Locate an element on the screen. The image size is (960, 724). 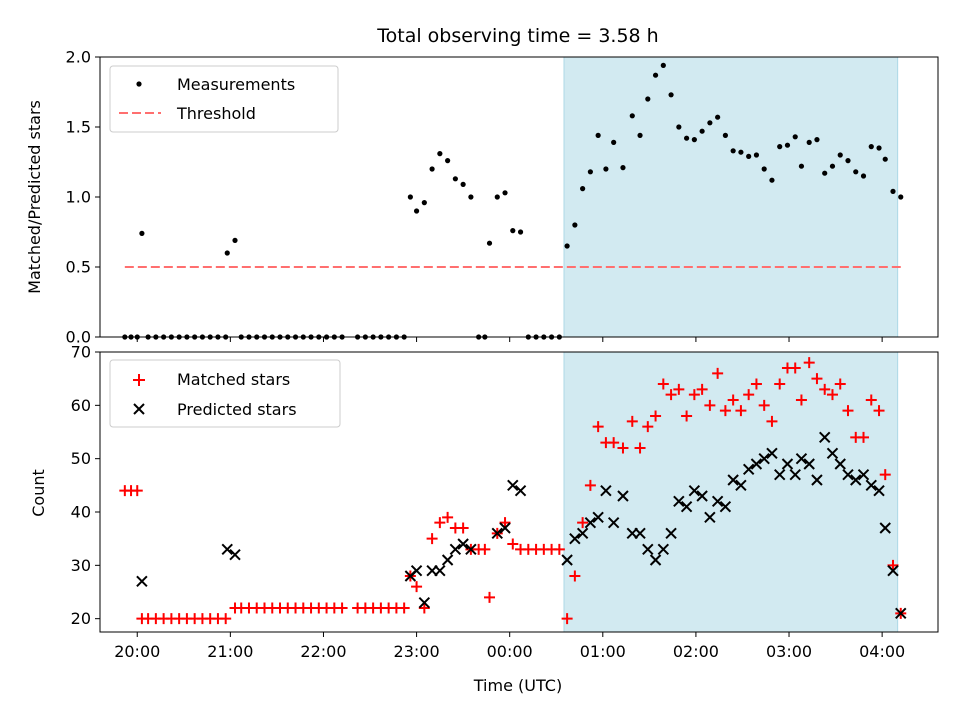
legend-matched-label: Matched stars is located at coordinates (233, 379).